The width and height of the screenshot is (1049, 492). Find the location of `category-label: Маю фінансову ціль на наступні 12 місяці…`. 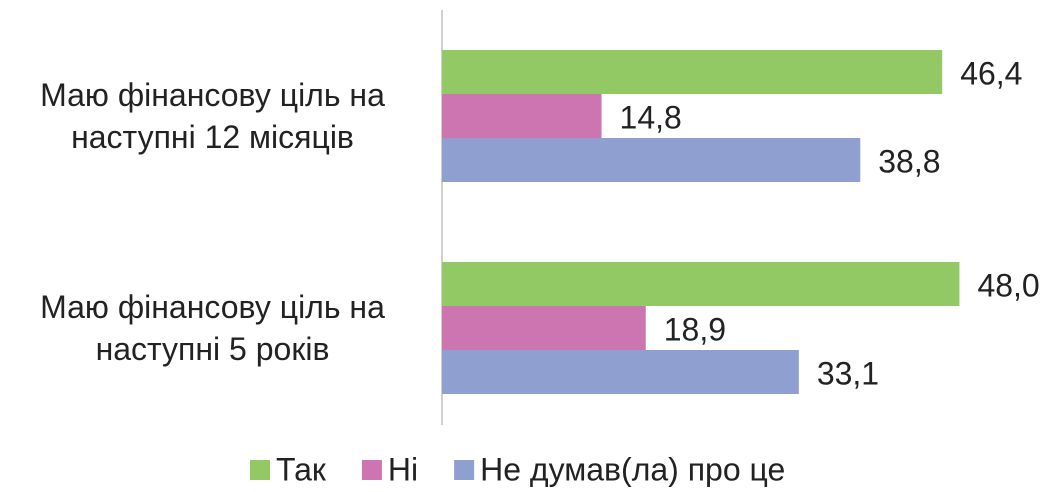

category-label: Маю фінансову ціль на наступні 12 місяці… is located at coordinates (212, 116).